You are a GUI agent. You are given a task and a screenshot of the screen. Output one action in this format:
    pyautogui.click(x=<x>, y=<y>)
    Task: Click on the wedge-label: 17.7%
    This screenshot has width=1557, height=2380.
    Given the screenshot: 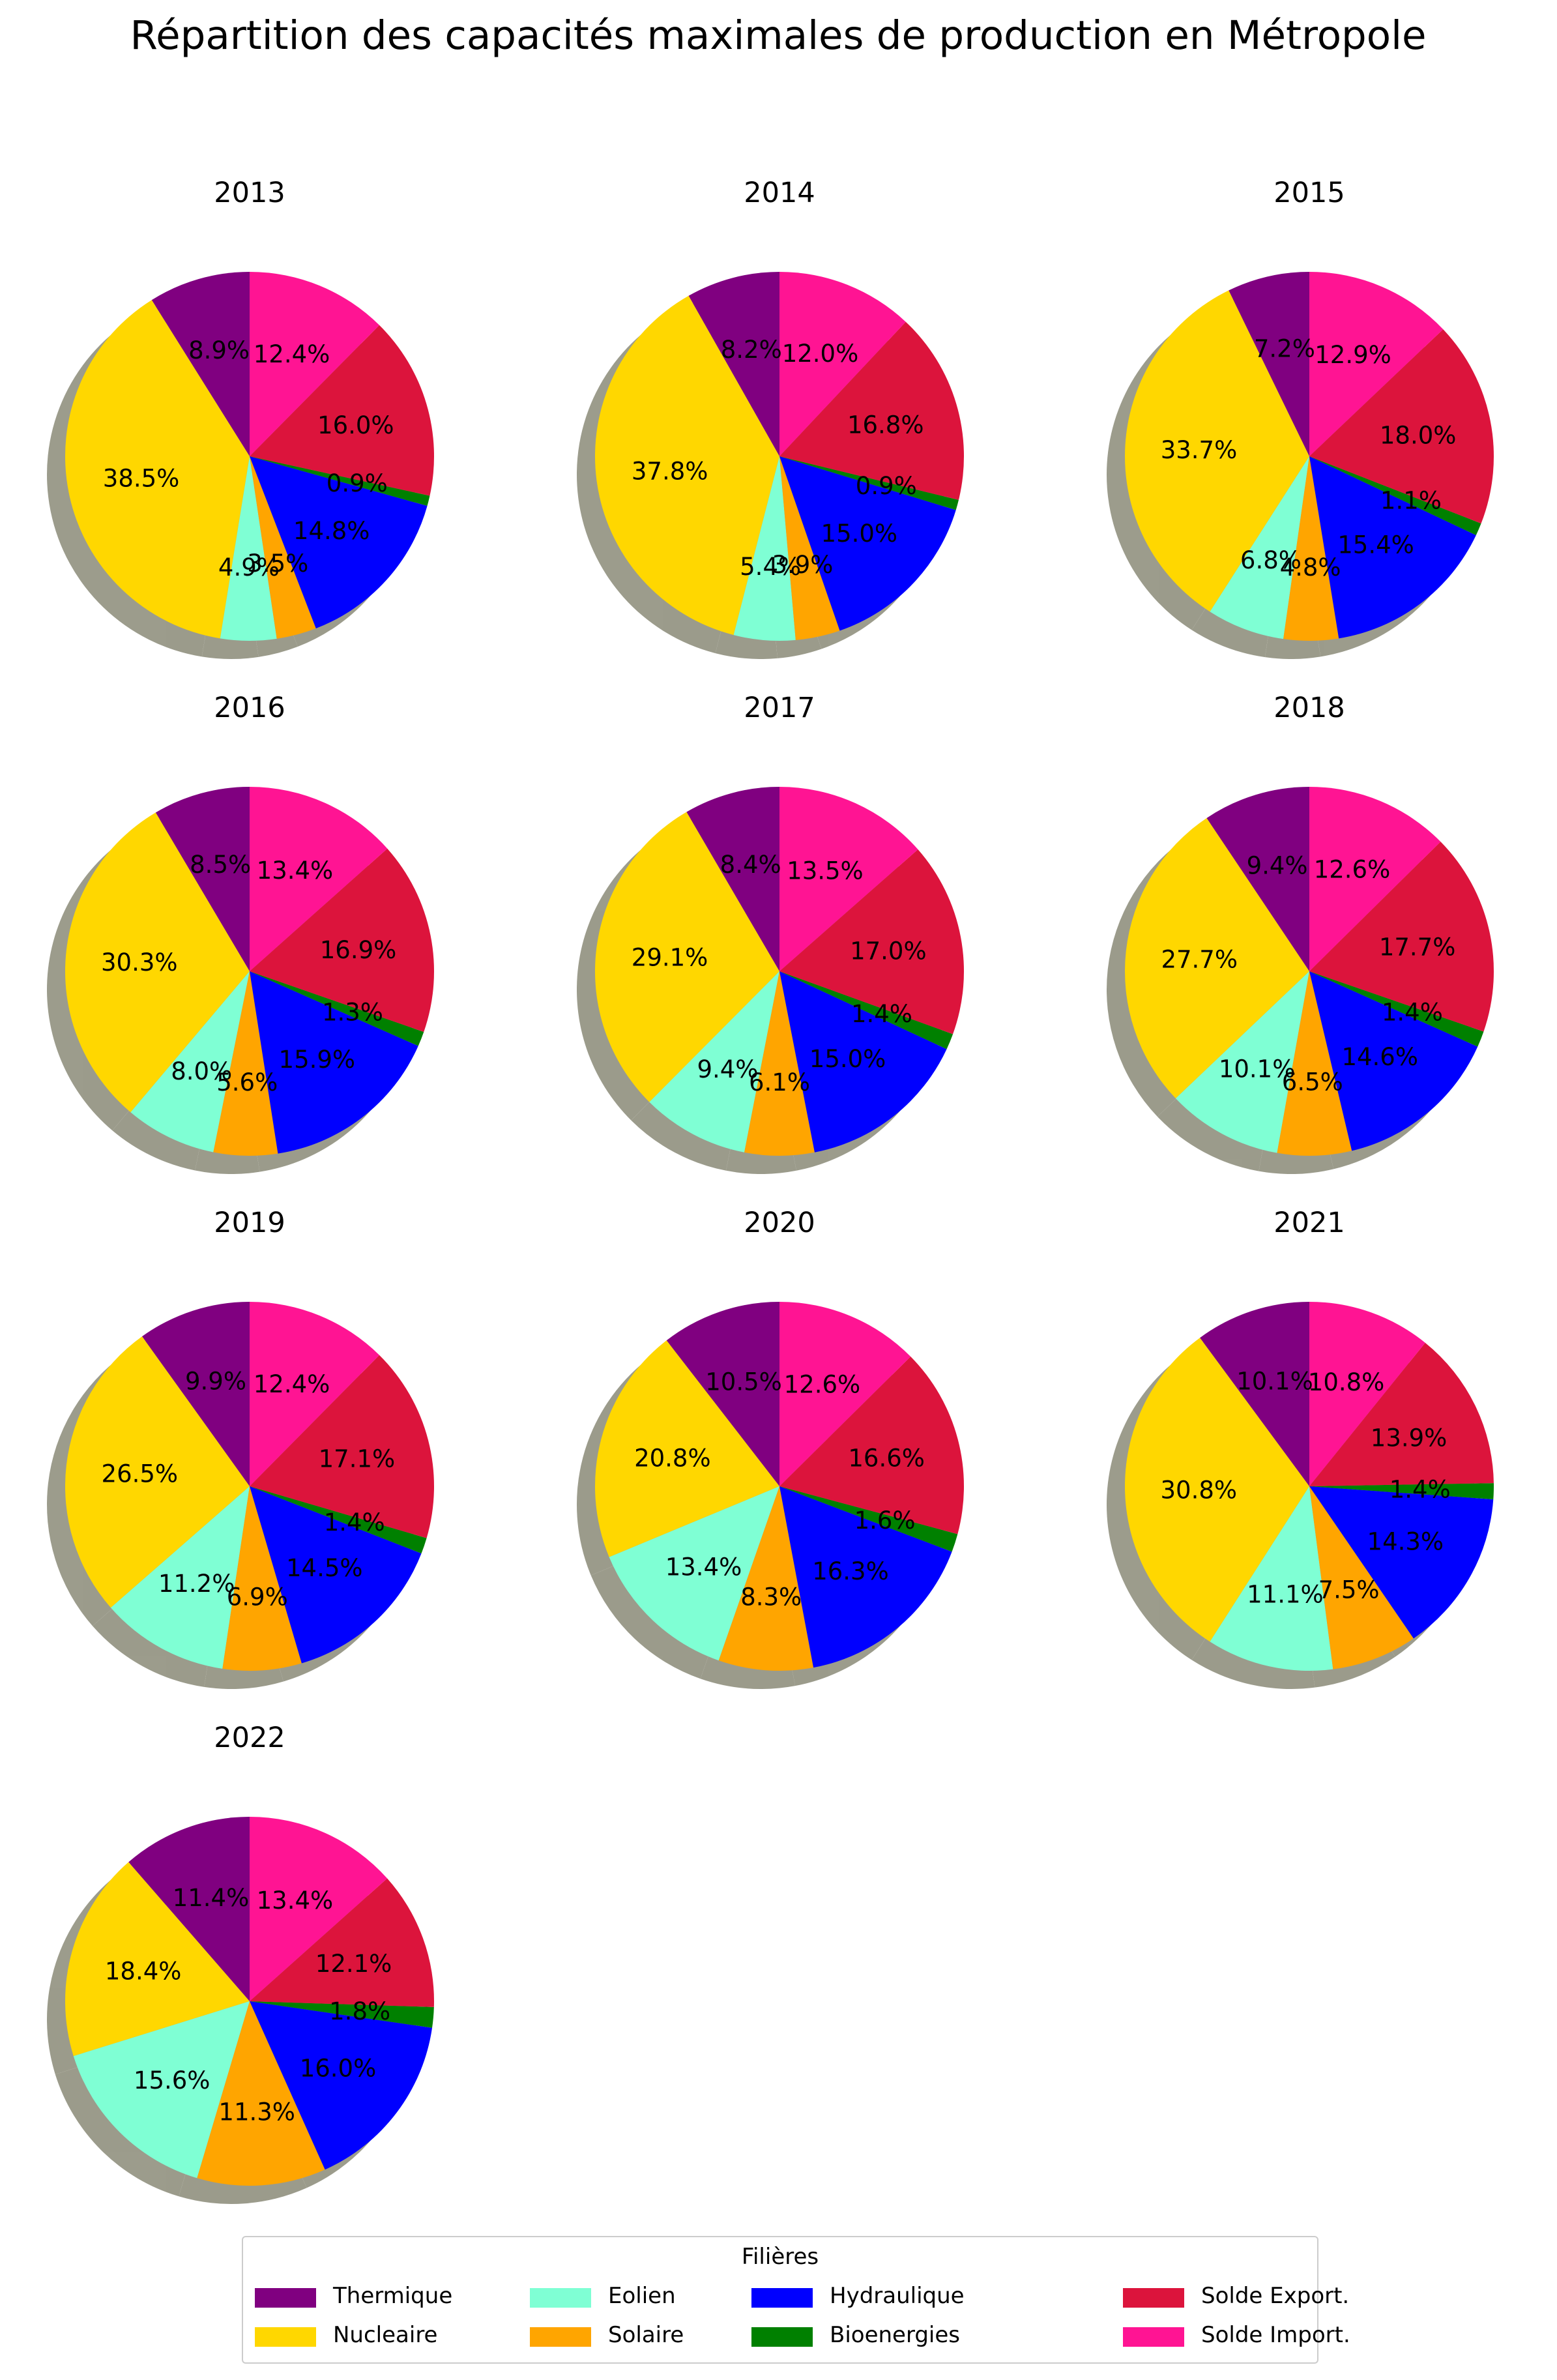 What is the action you would take?
    pyautogui.click(x=1417, y=947)
    